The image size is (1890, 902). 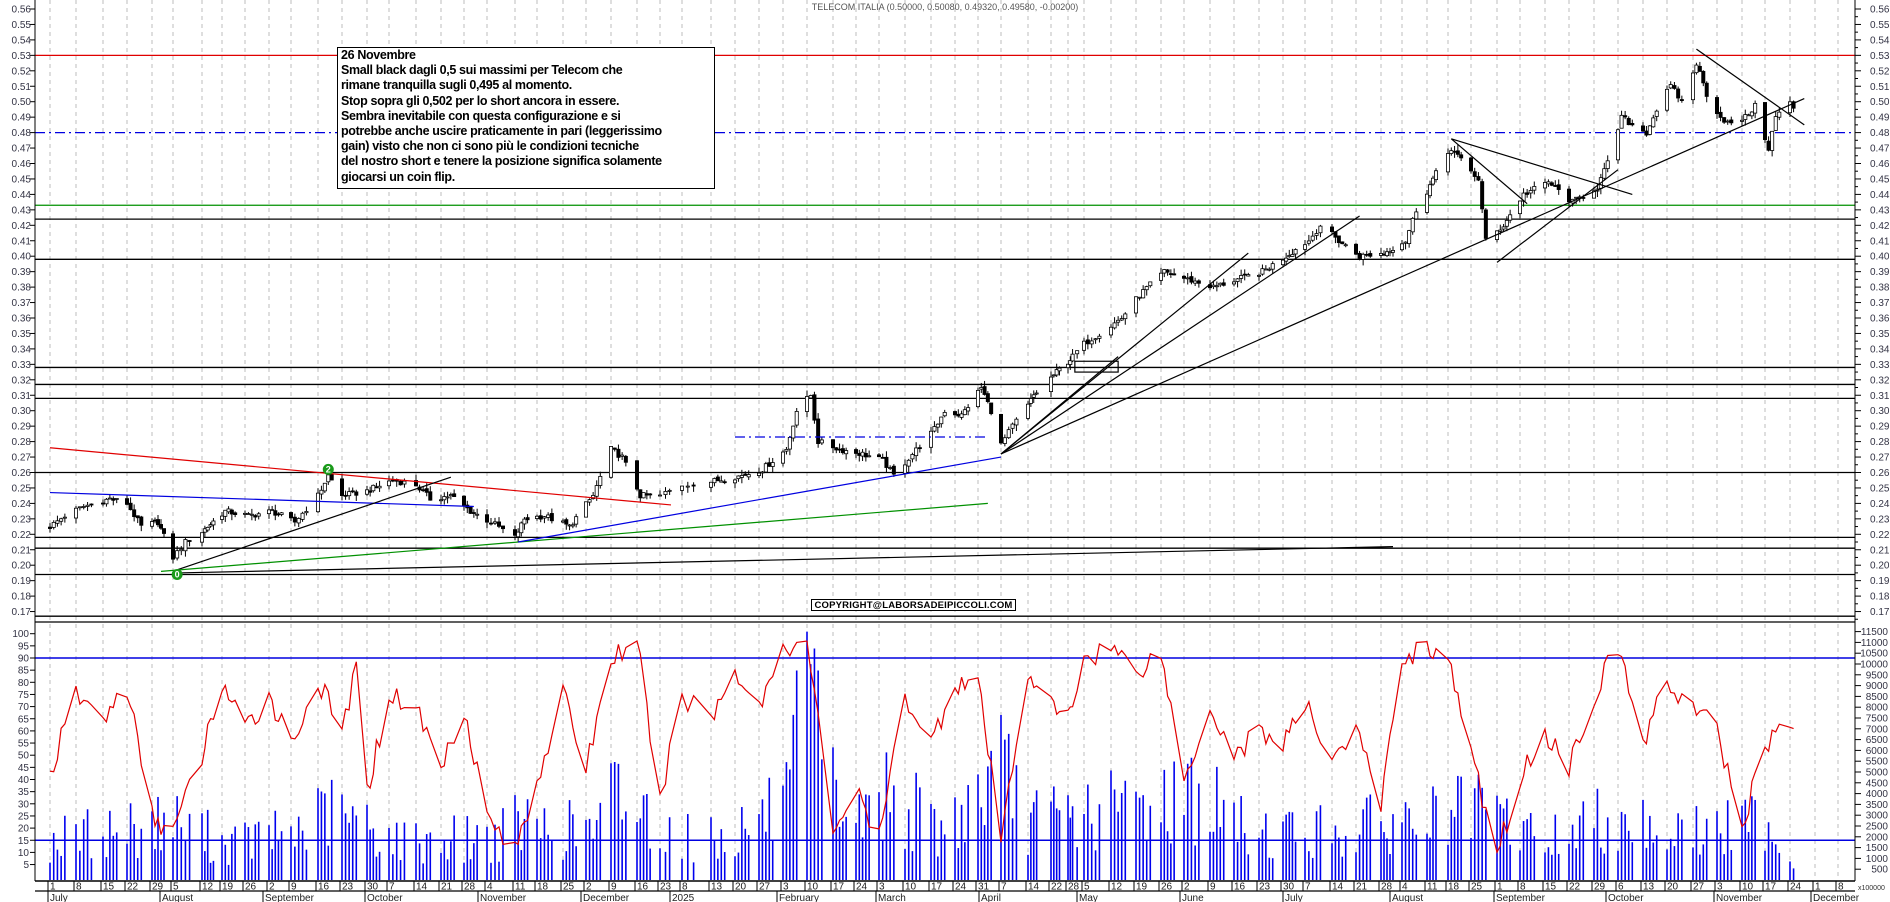 What do you see at coordinates (22, 272) in the screenshot?
I see `price-tick-label: 0.39` at bounding box center [22, 272].